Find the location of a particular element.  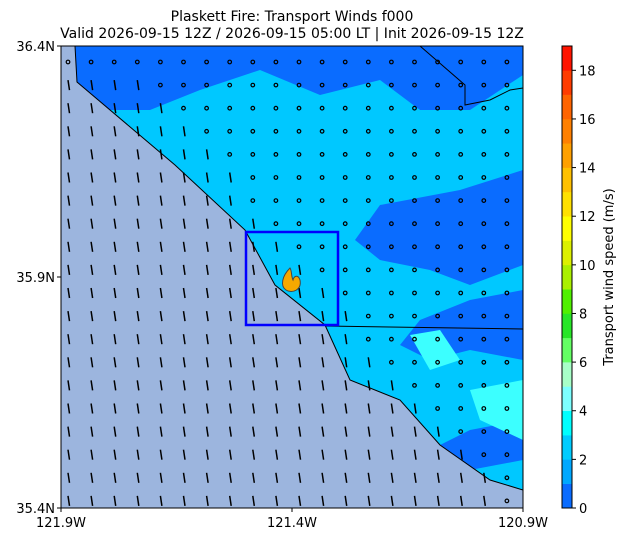

colorbar: 0 2 4 6 8 10 12 14 16 18 is located at coordinates (578, 281).